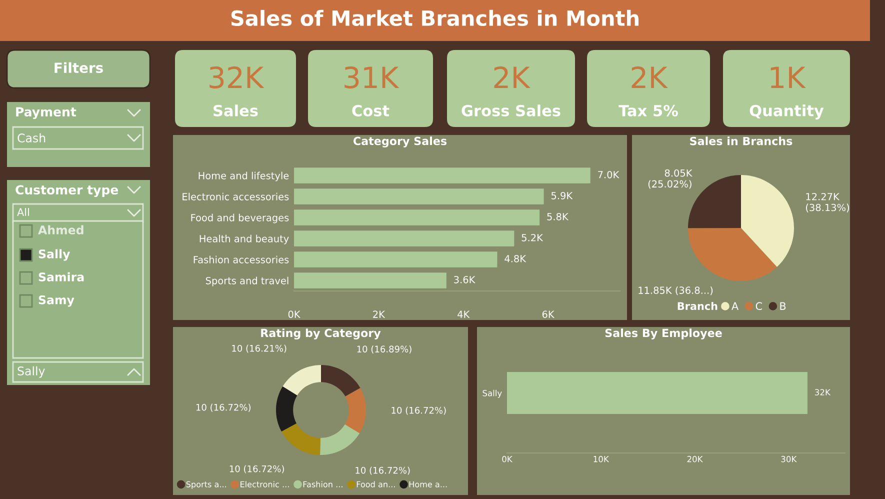  What do you see at coordinates (675, 291) in the screenshot?
I see `data-label: 11.85K (36.8...)` at bounding box center [675, 291].